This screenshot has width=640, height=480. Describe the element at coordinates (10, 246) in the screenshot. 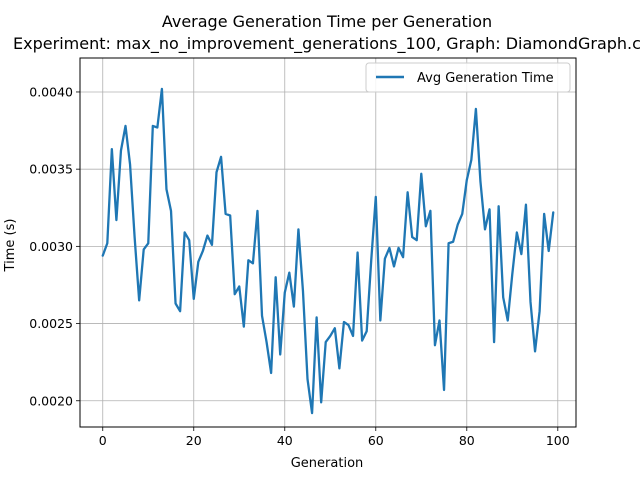

I see `y-axis-label: Time (s)` at that location.